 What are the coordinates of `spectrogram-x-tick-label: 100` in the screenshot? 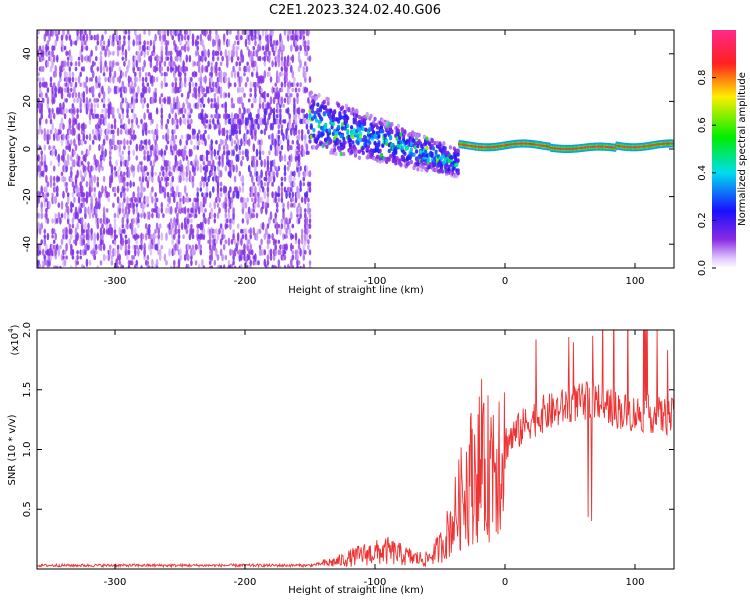 It's located at (634, 281).